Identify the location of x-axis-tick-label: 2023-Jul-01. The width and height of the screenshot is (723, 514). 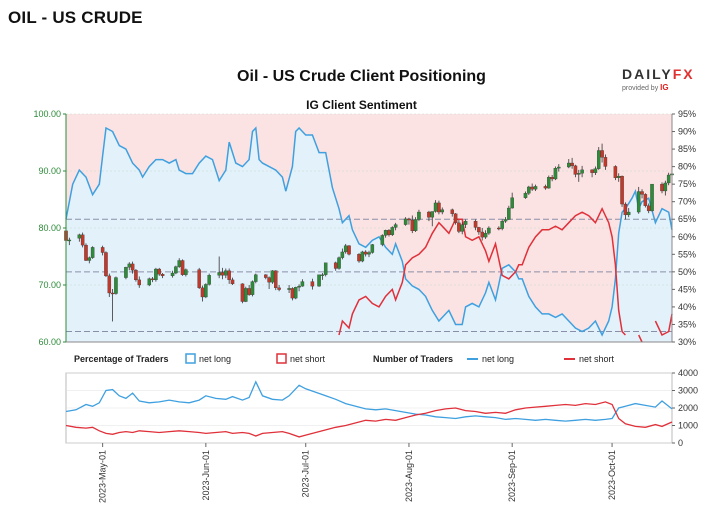
(306, 474).